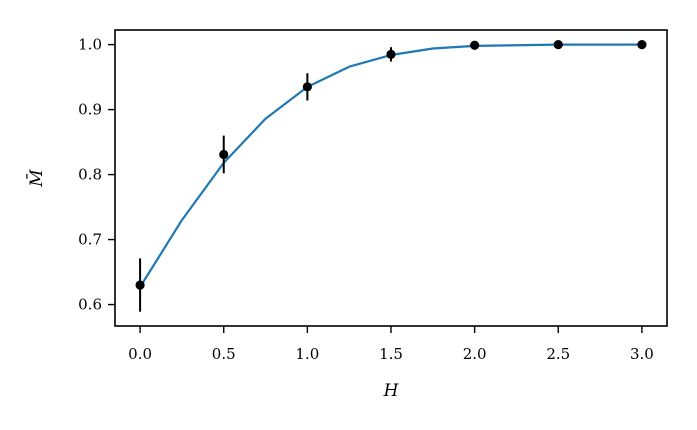  Describe the element at coordinates (558, 354) in the screenshot. I see `x-tick-label: 2.5` at that location.